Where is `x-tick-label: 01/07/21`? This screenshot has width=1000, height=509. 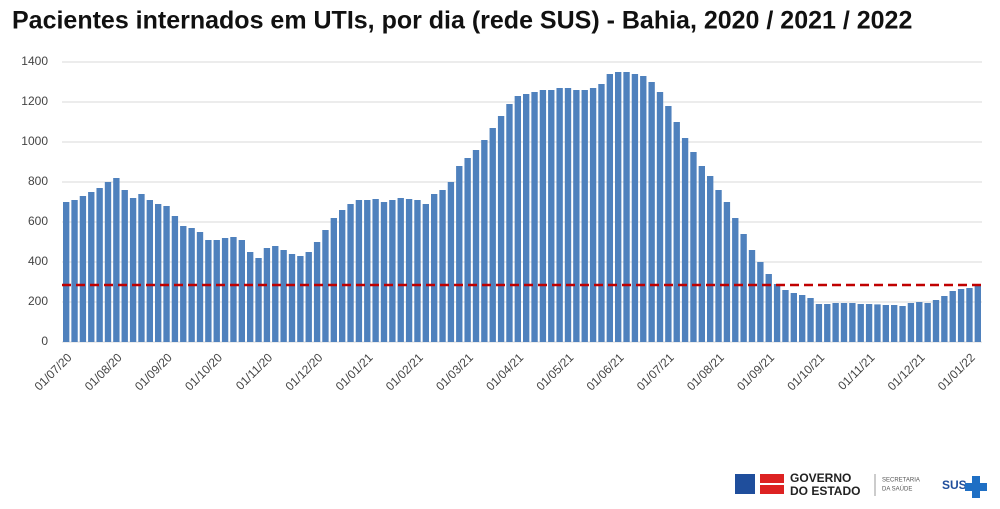
x-tick-label: 01/07/21 is located at coordinates (655, 371).